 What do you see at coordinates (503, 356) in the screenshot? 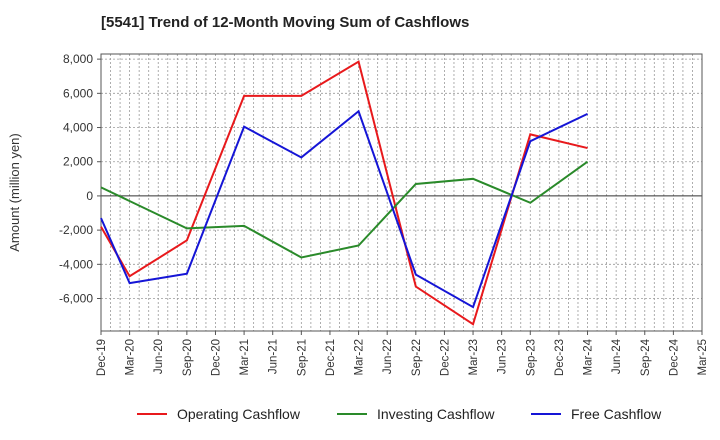
I see `x-tick-label: Jun-23` at bounding box center [503, 356].